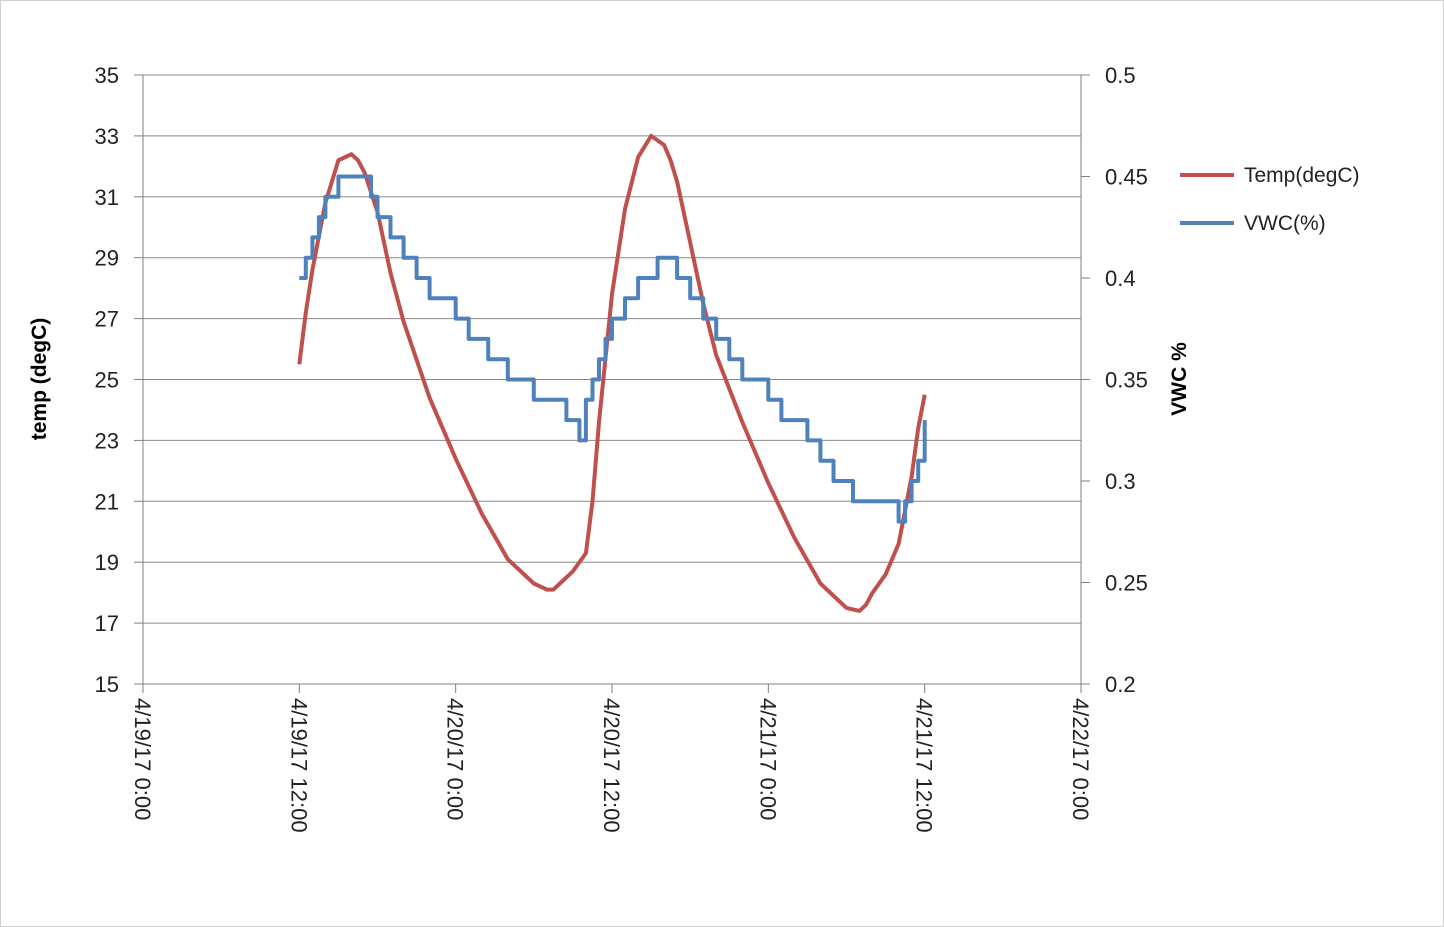 The height and width of the screenshot is (927, 1444). What do you see at coordinates (107, 623) in the screenshot?
I see `y-tick-label: 17` at bounding box center [107, 623].